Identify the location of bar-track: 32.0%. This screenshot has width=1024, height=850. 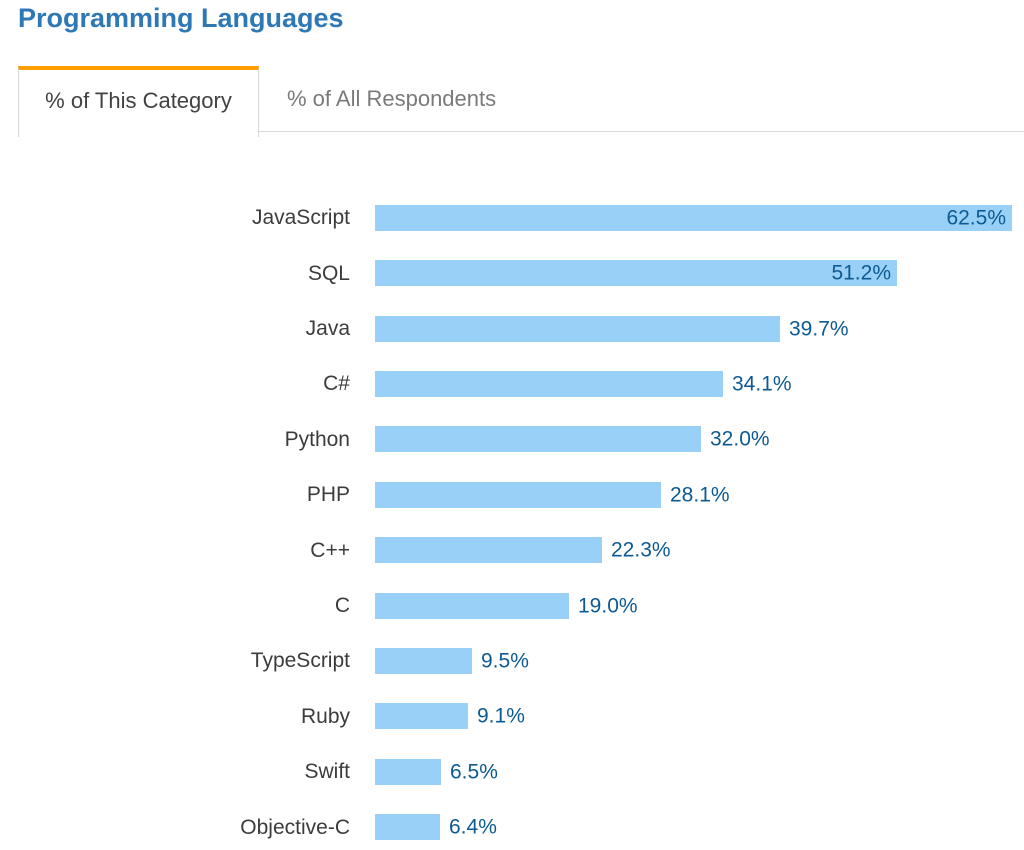
(699, 439).